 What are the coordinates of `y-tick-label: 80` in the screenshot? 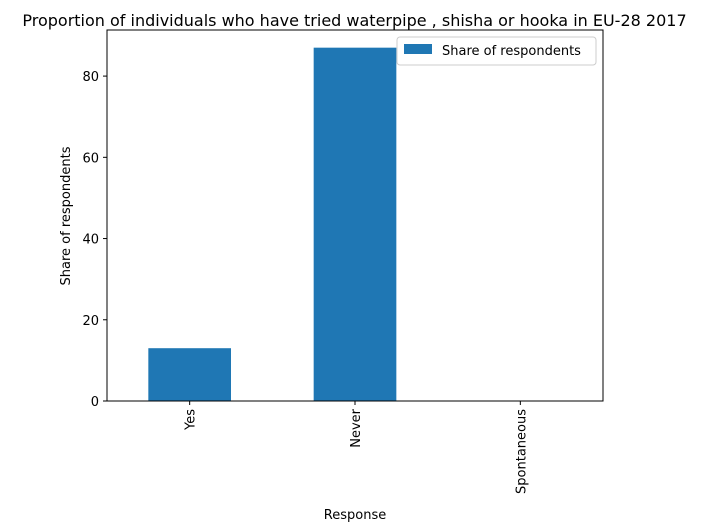 It's located at (90, 77).